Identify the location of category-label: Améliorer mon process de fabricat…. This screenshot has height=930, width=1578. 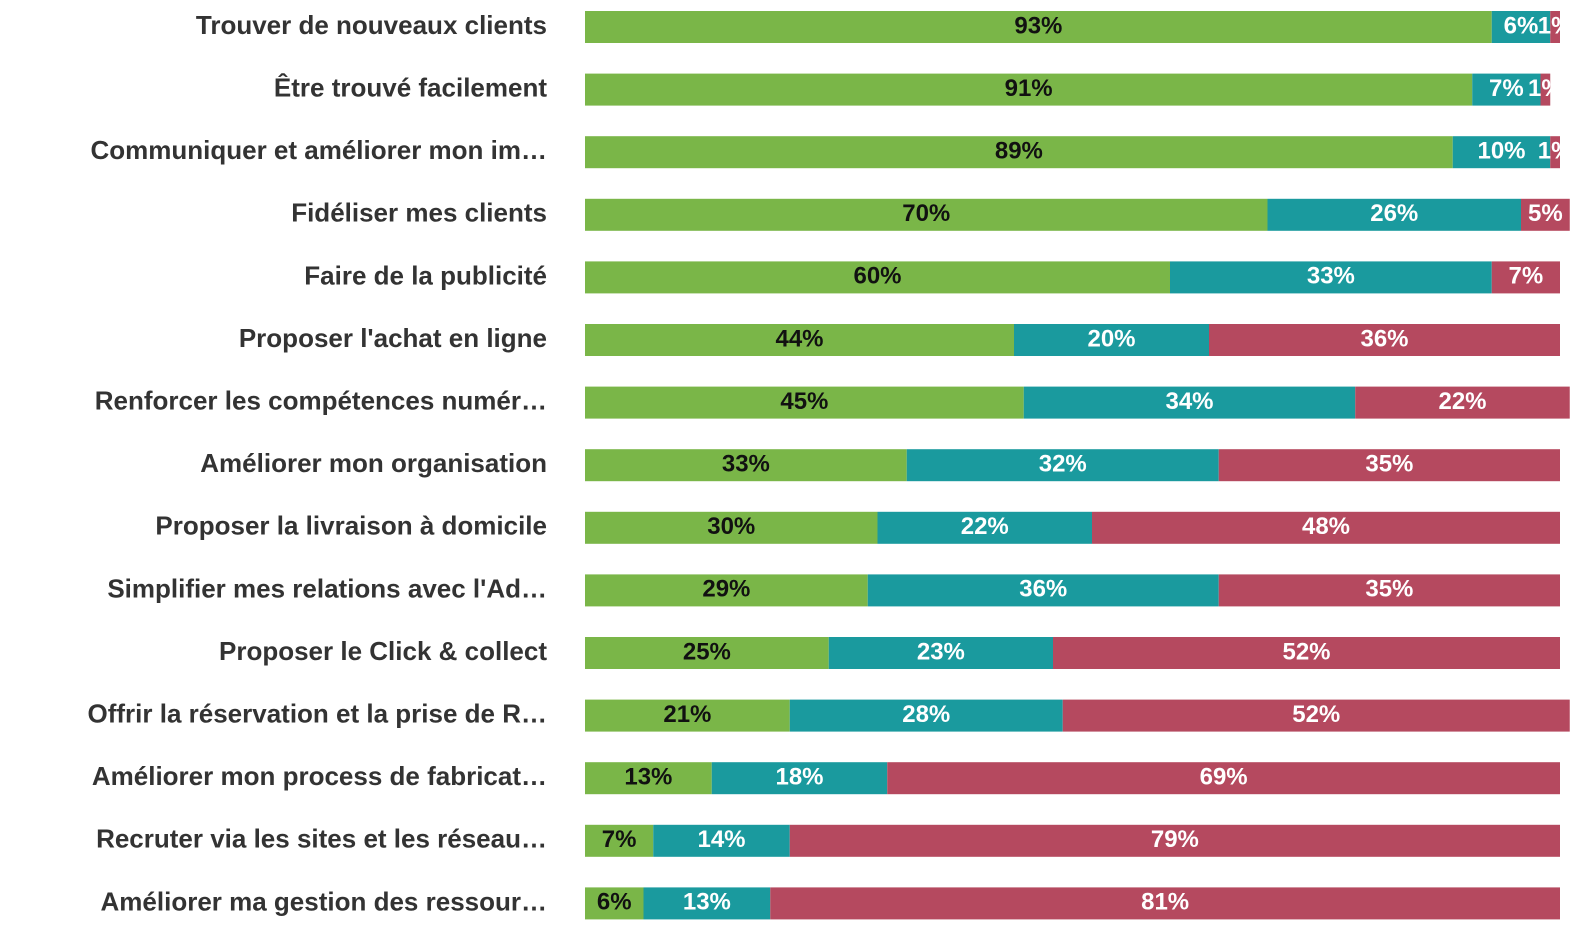
(319, 776).